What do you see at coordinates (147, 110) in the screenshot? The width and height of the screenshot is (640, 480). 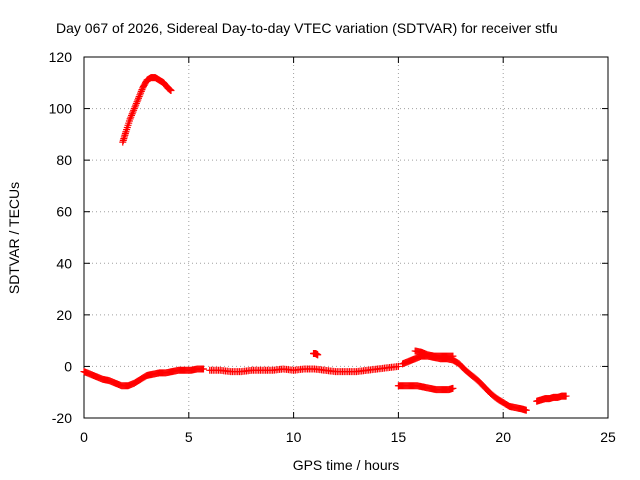 I see `series-high-arc` at bounding box center [147, 110].